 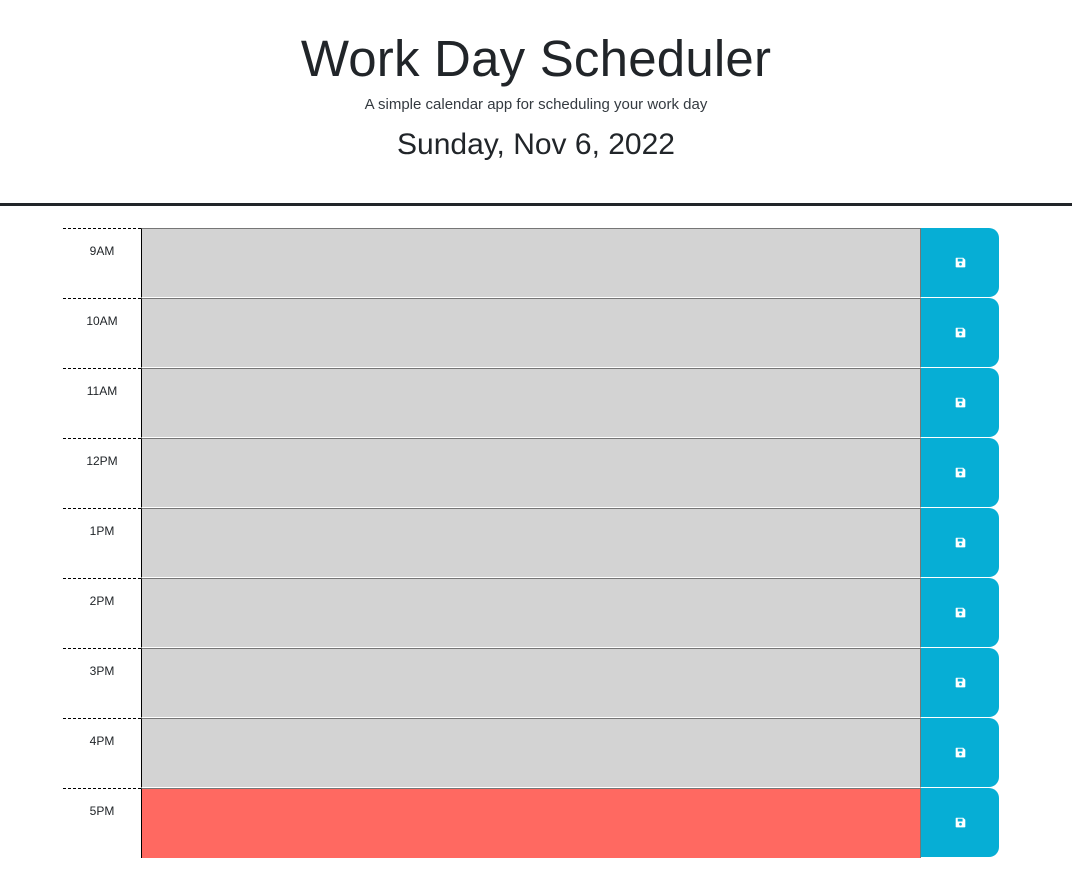 I want to click on current-date: Sunday, Nov 6, 2022, so click(x=536, y=144).